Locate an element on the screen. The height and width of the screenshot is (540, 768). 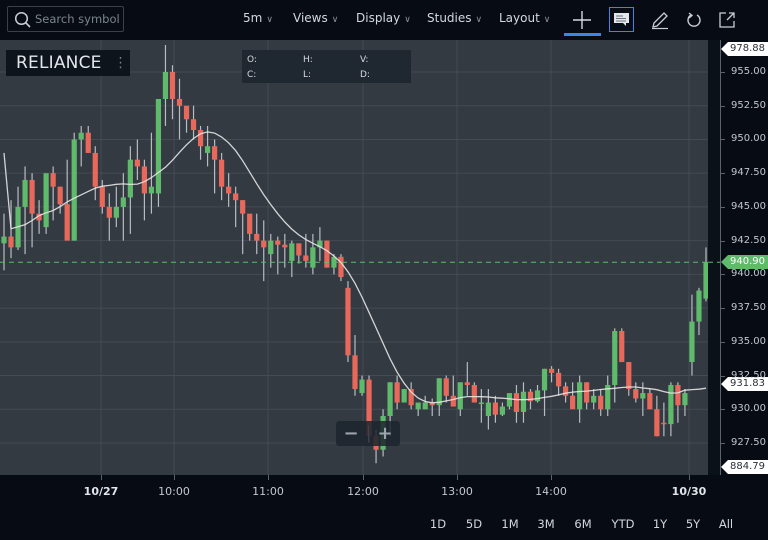
range-button-all: All is located at coordinates (726, 524).